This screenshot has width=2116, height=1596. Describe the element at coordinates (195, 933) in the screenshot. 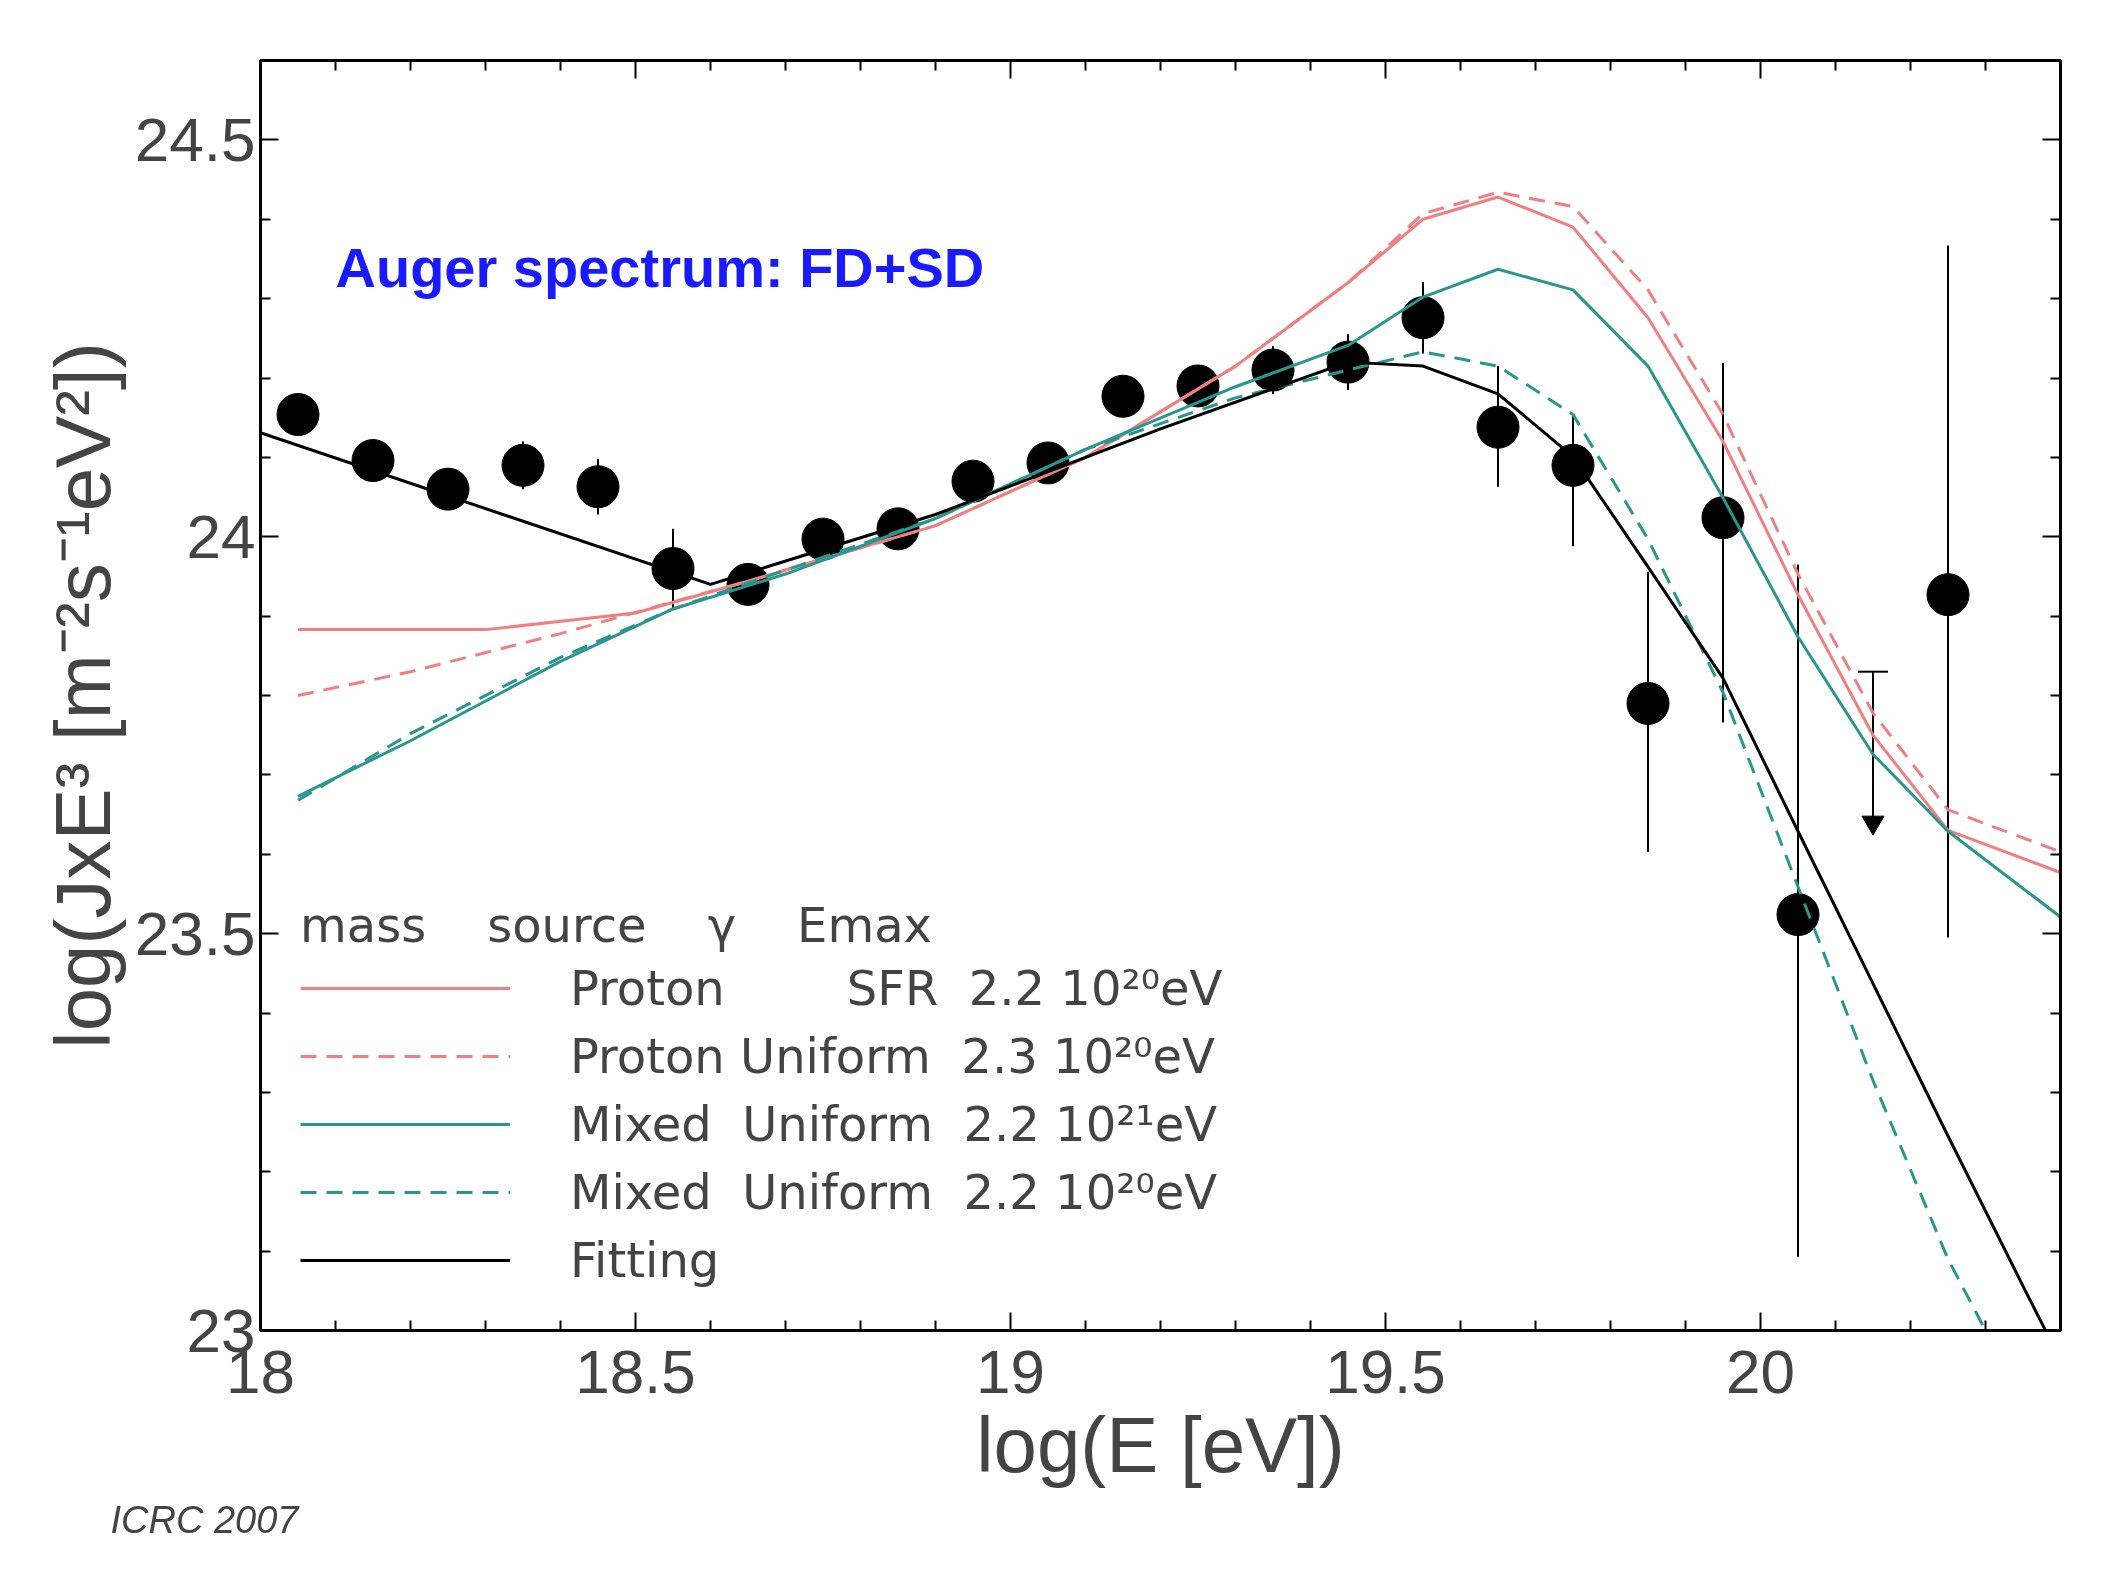

I see `y-tick-label: 23.5` at that location.